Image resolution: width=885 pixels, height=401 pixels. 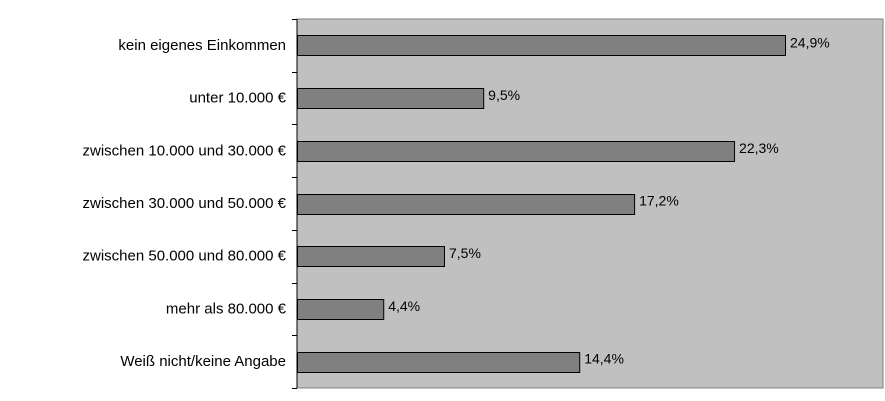 I want to click on category-label: zwischen 50.000 und 80.000 €, so click(x=185, y=256).